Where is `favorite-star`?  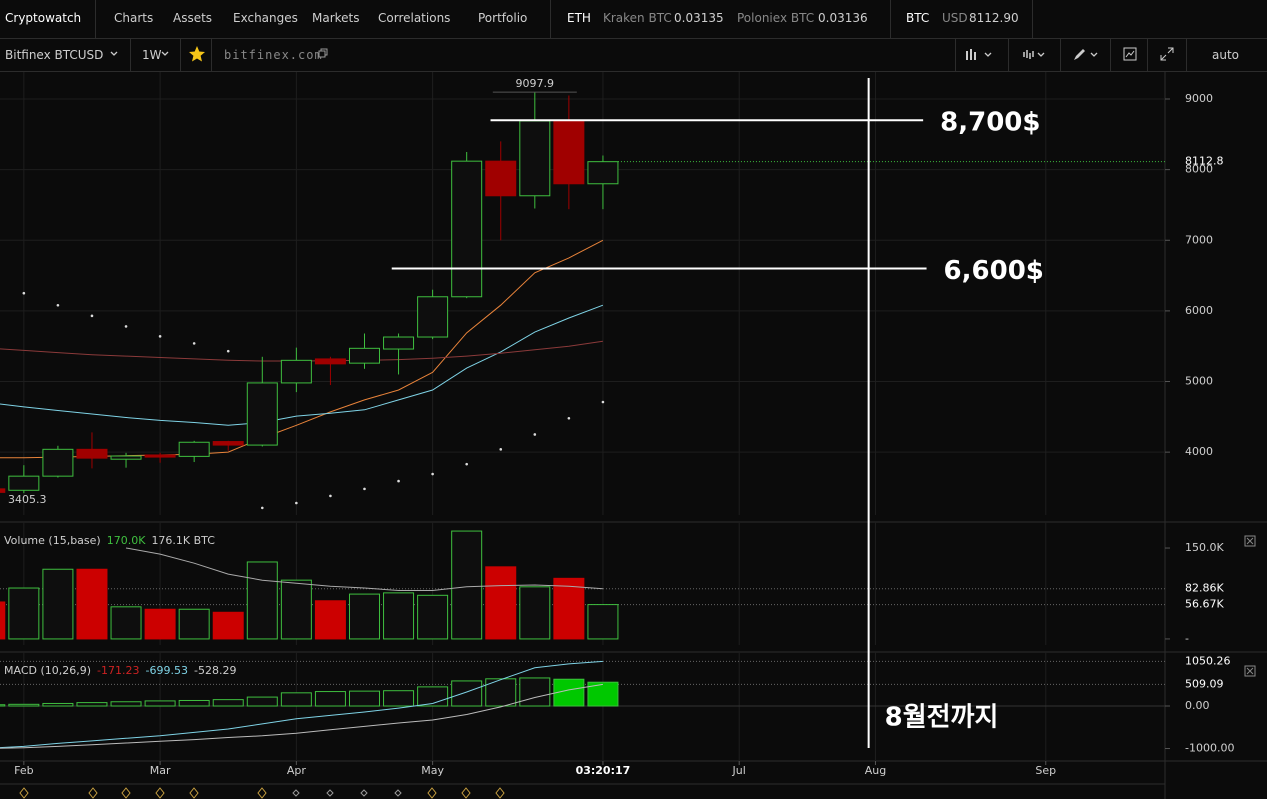 favorite-star is located at coordinates (197, 54).